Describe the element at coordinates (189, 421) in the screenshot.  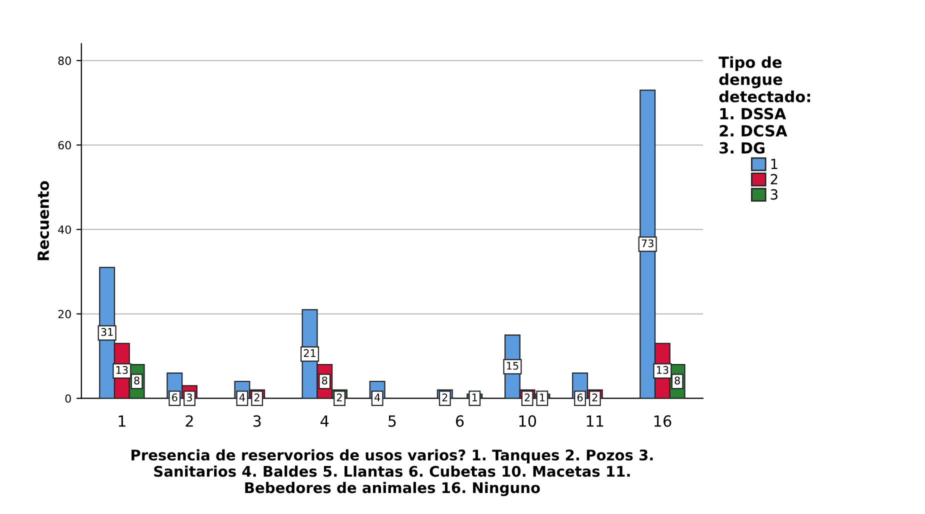
I see `x-tick-label: 2` at that location.